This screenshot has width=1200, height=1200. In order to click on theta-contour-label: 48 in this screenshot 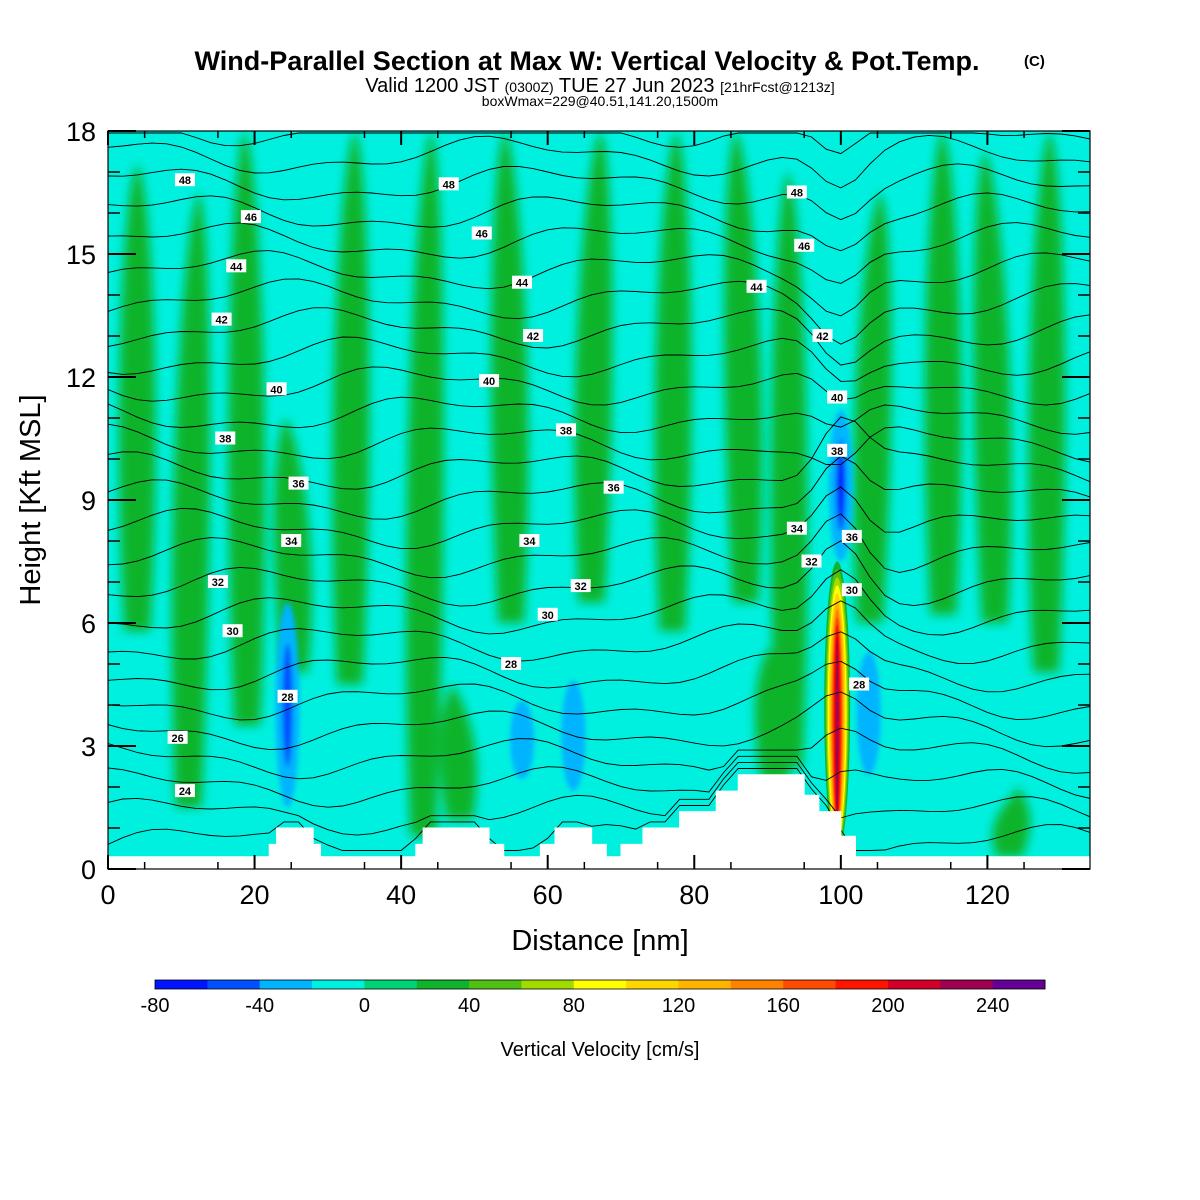, I will do `click(185, 181)`.